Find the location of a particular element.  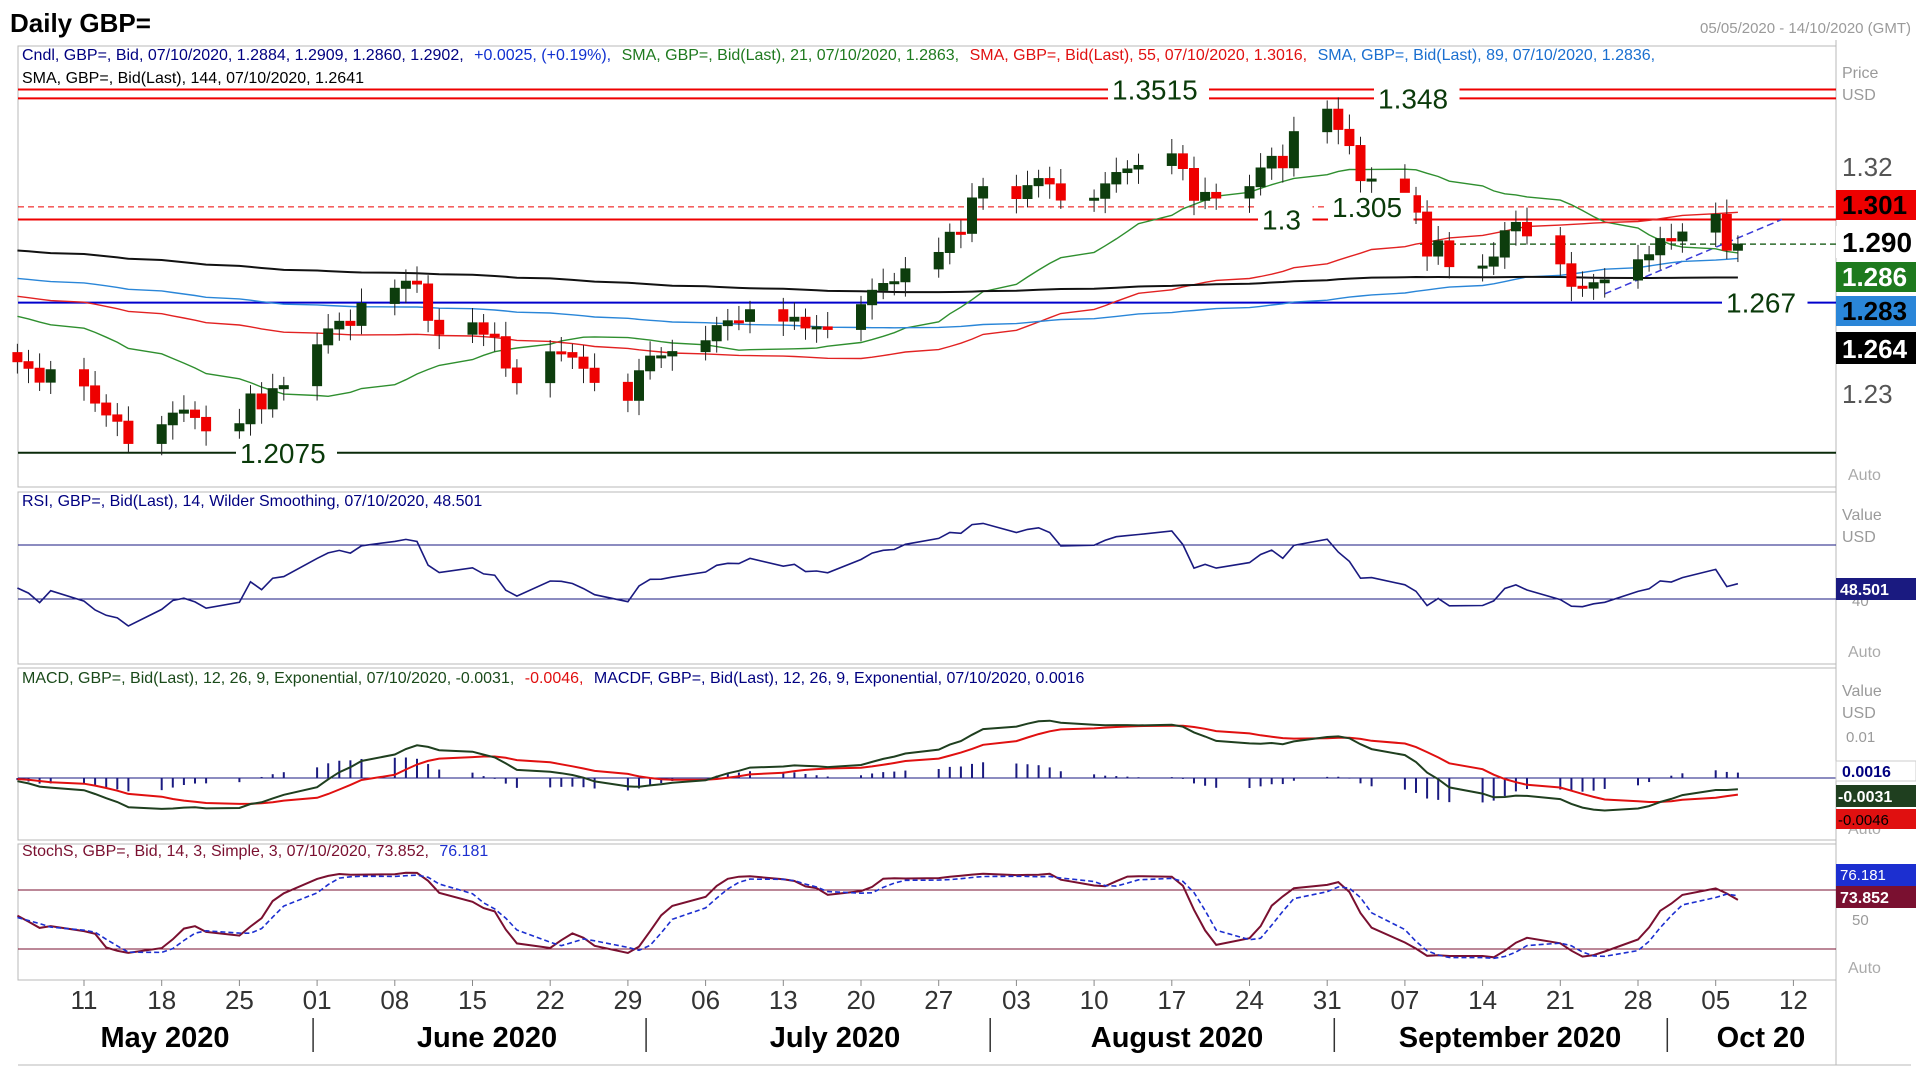

macd-last-tags: 0.0016 -0.0031 -0.0046 is located at coordinates (1875, 794).